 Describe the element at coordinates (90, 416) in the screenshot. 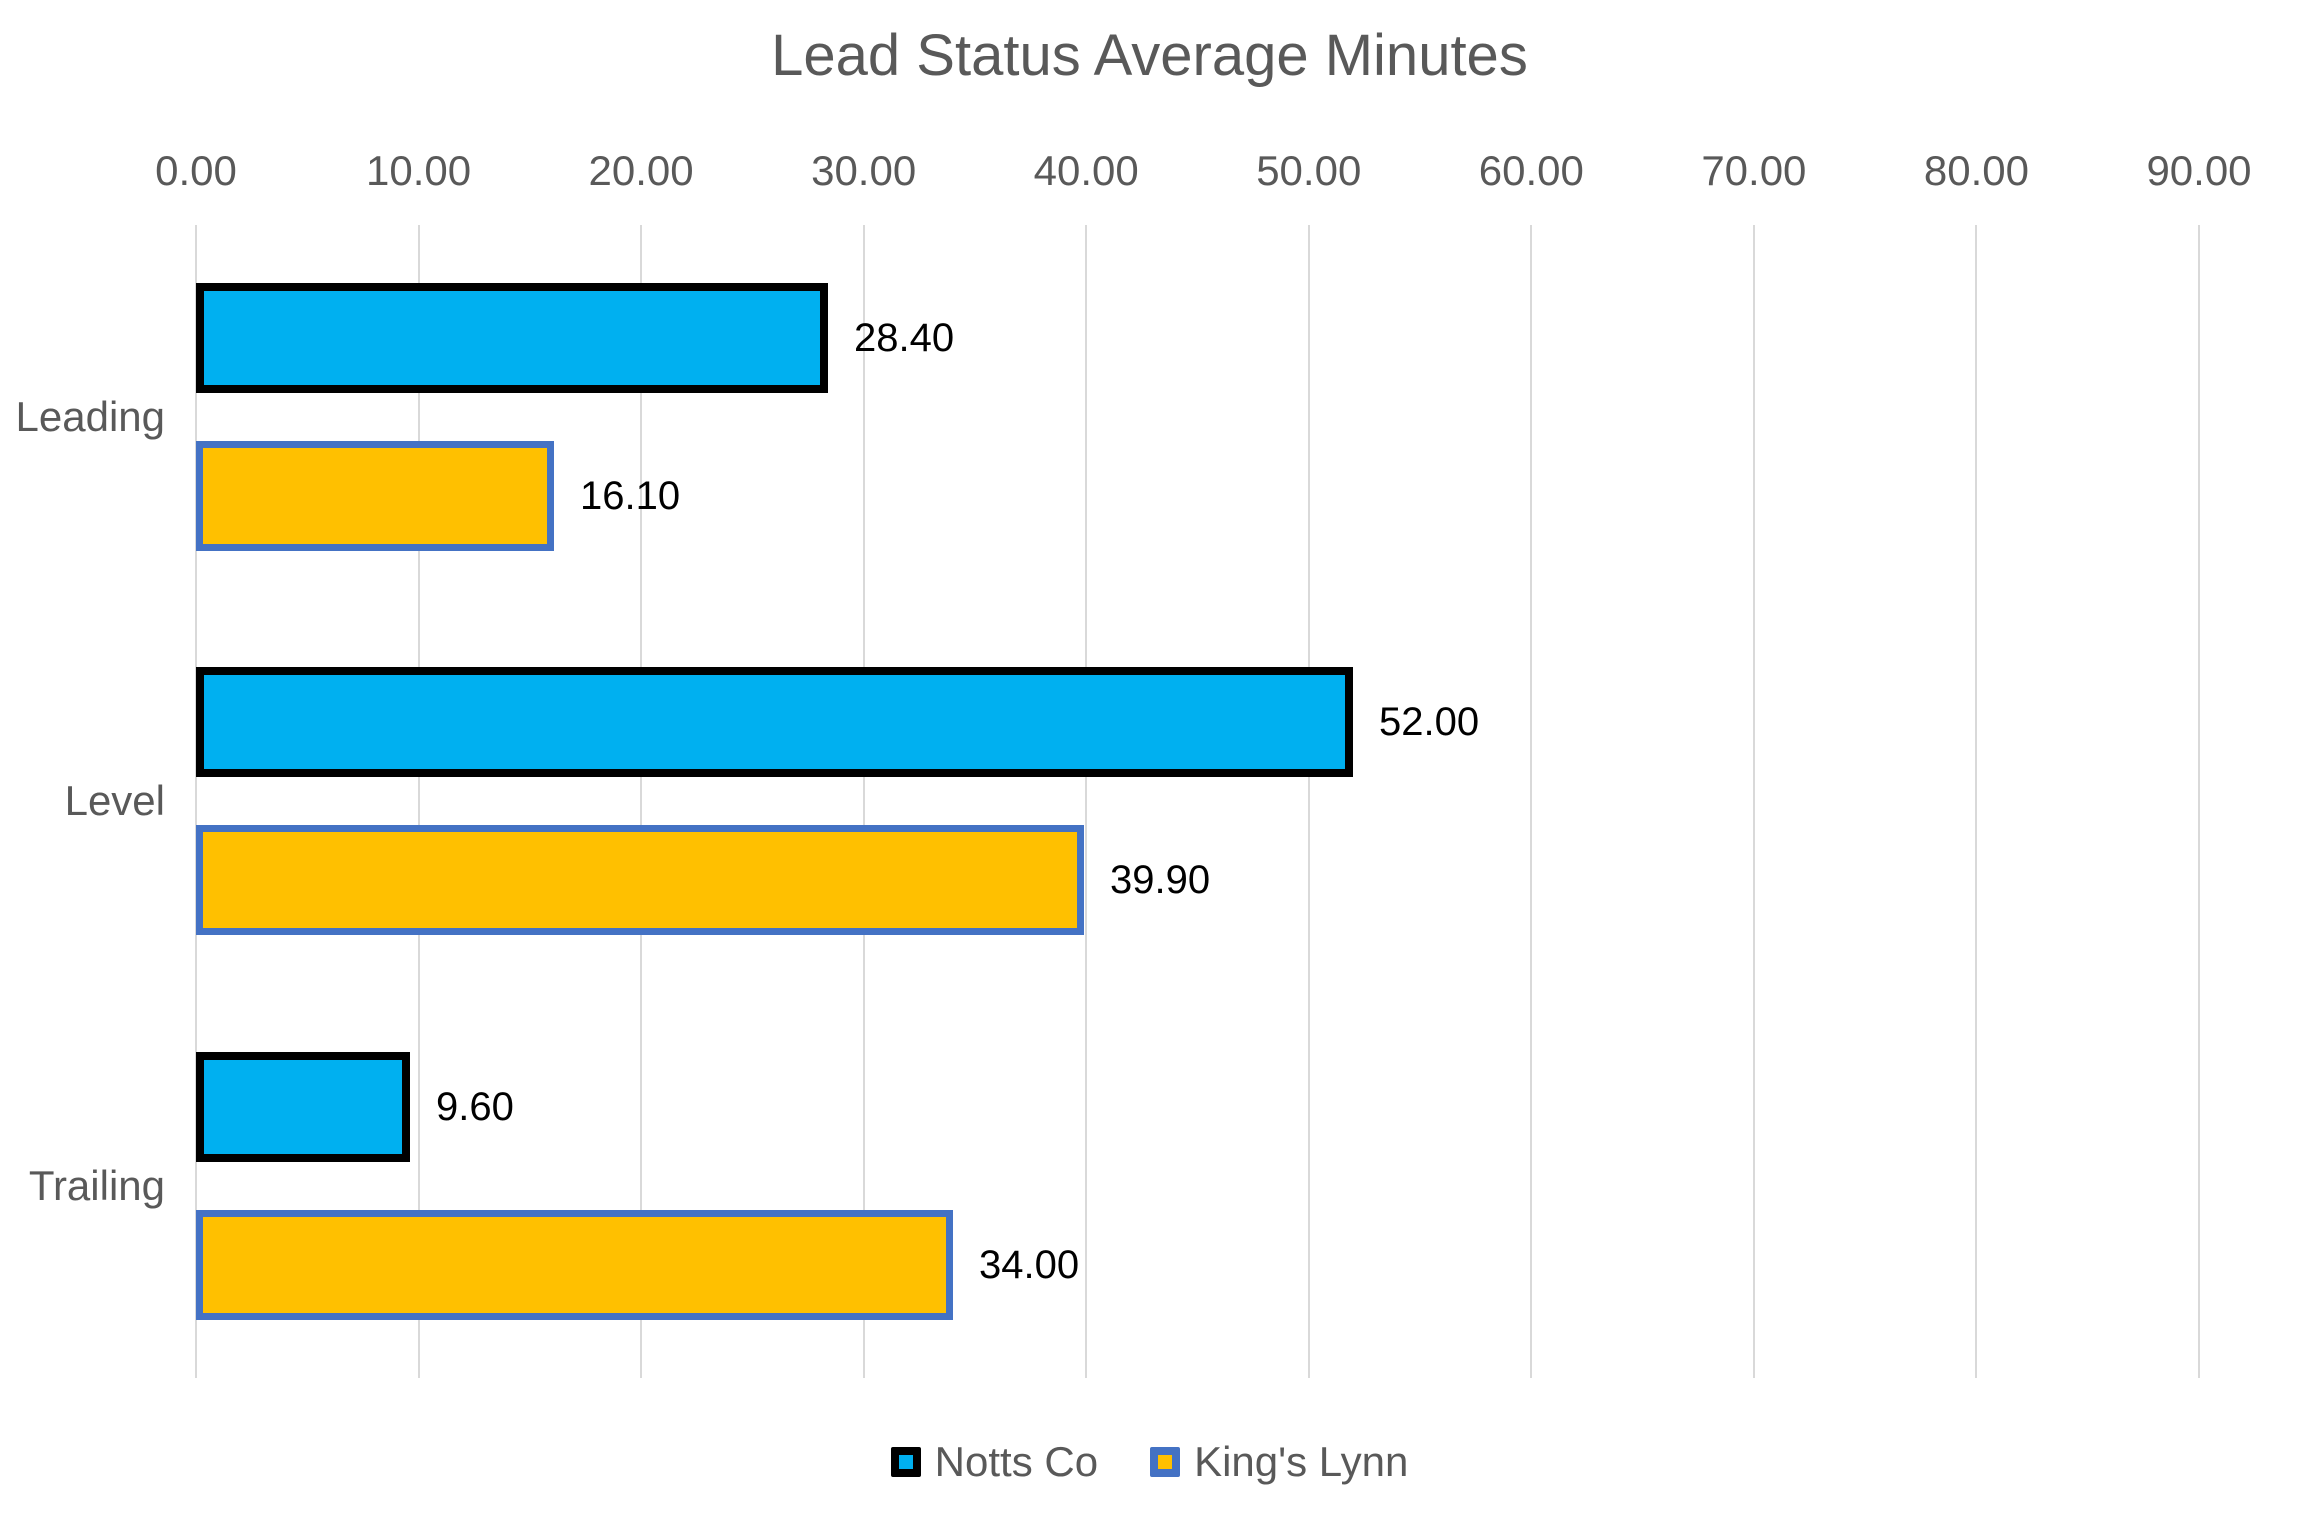

I see `category-label-leading: Leading` at that location.